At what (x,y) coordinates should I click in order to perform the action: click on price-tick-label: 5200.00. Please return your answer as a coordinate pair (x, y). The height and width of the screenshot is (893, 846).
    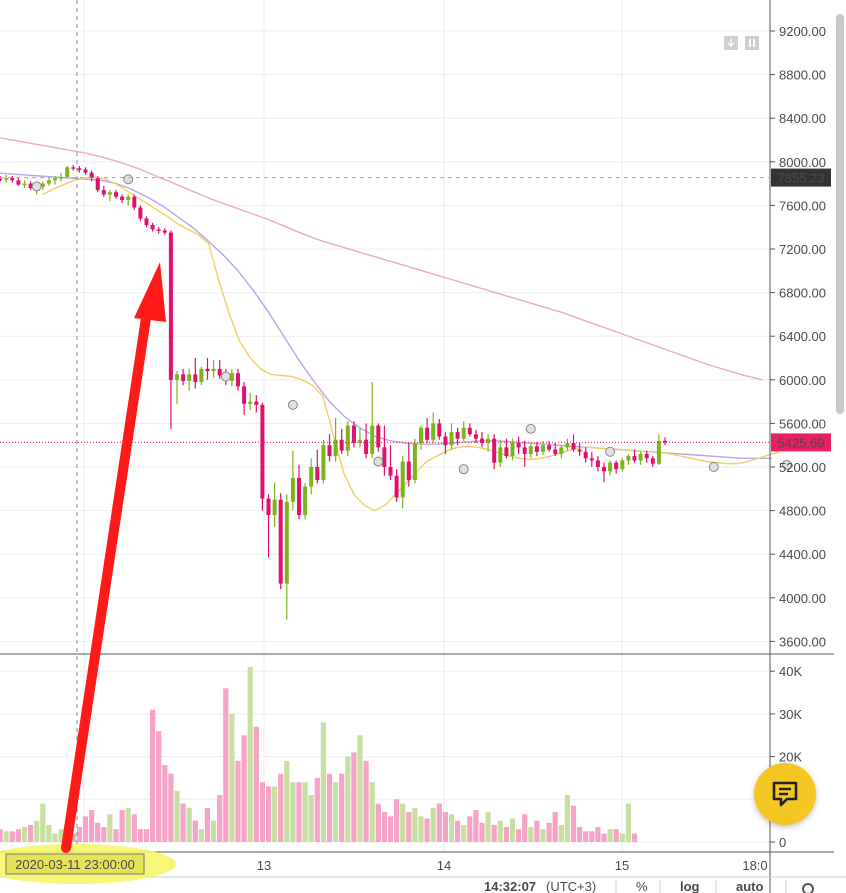
    Looking at the image, I should click on (802, 467).